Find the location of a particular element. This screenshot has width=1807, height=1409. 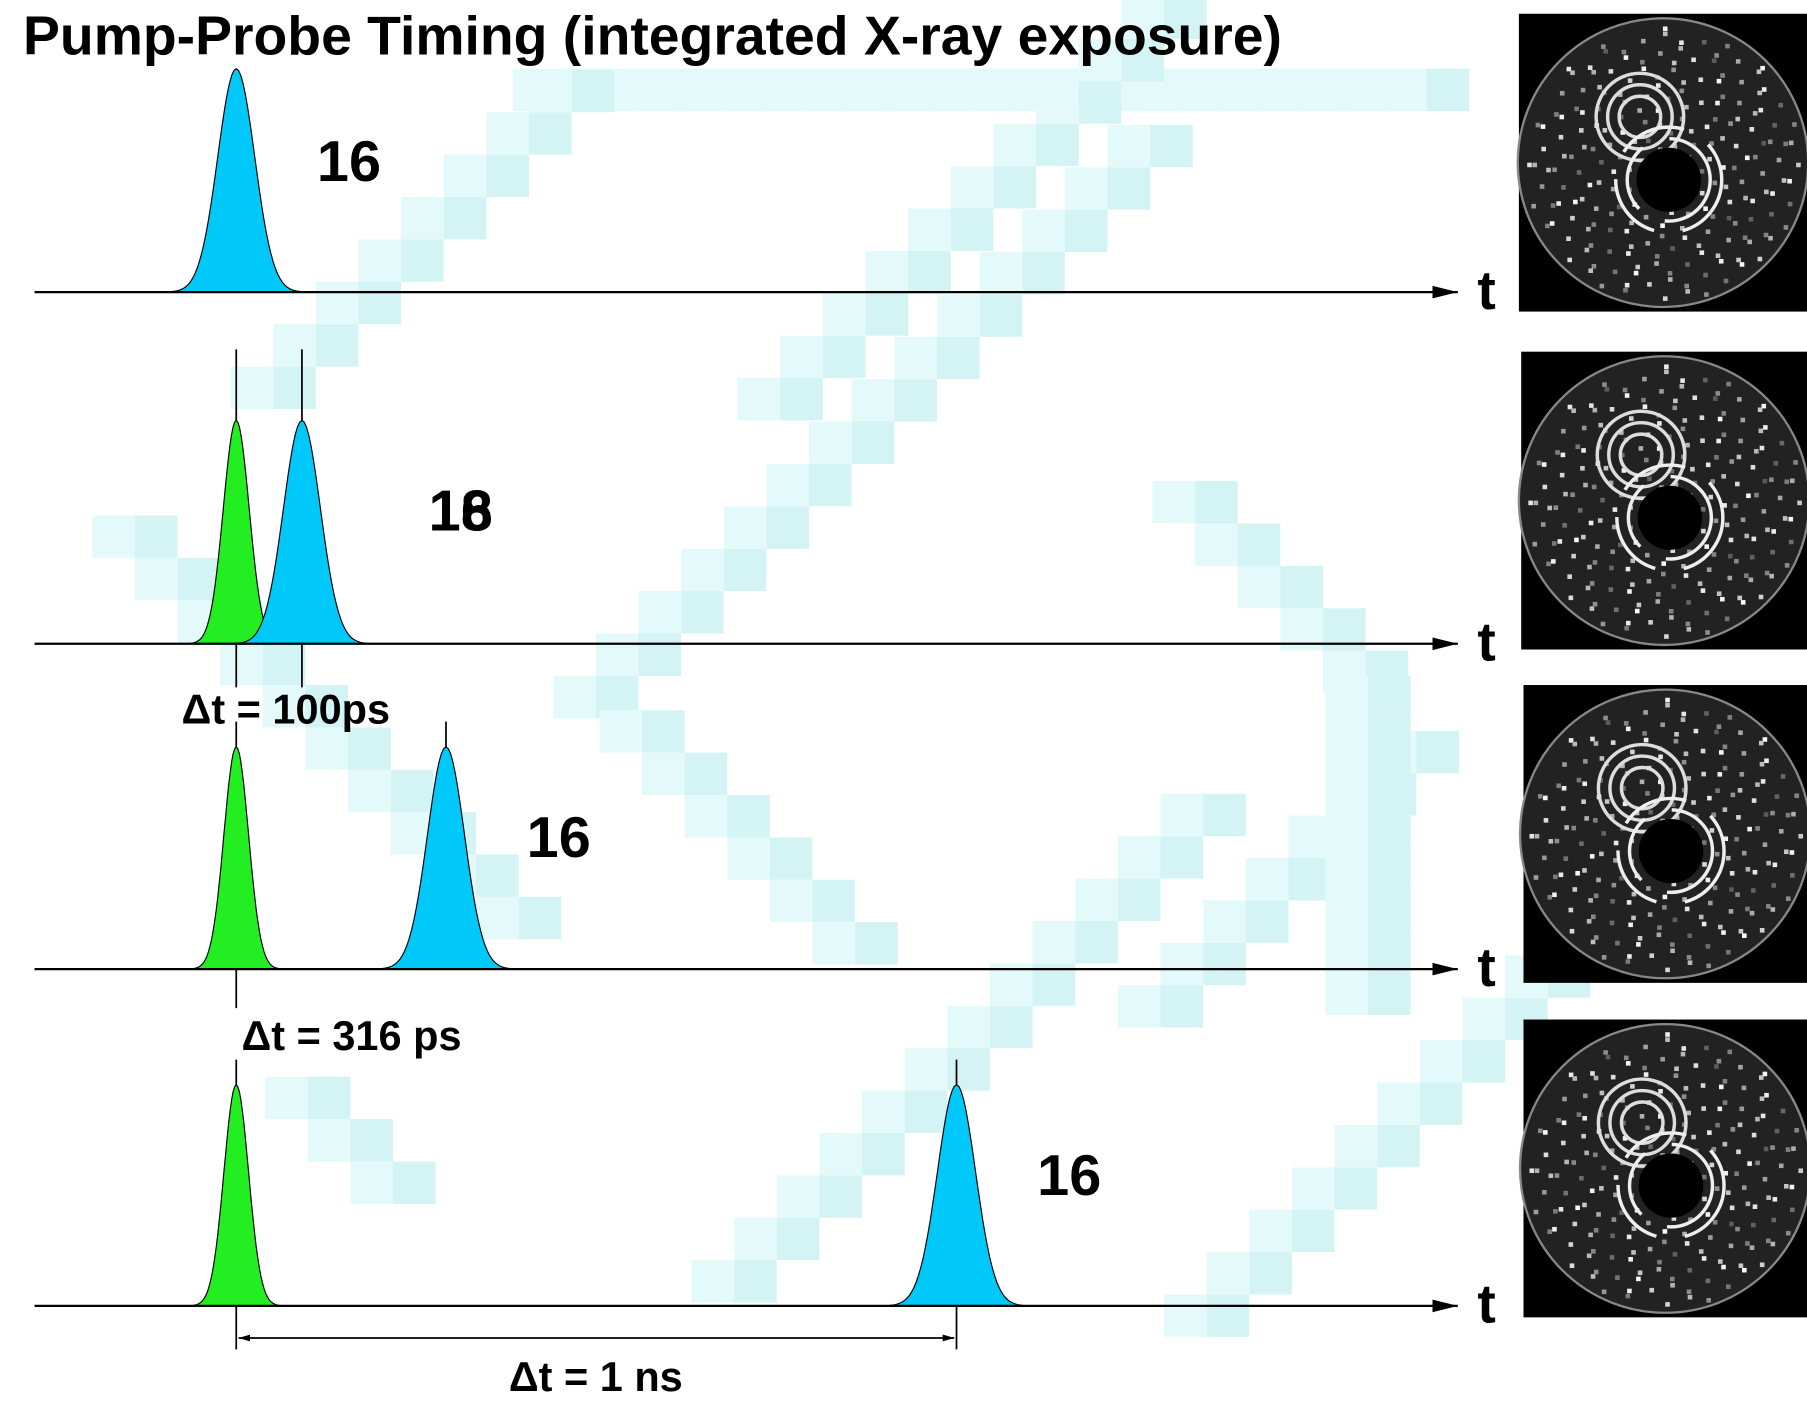

axis-label: t is located at coordinates (1486, 967).